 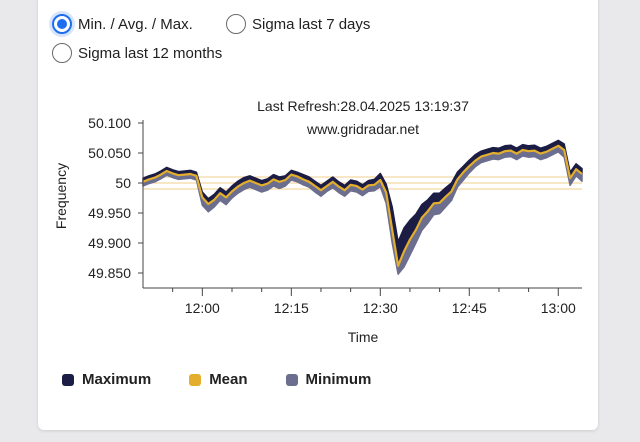 What do you see at coordinates (236, 24) in the screenshot?
I see `radio-sigma-7-days` at bounding box center [236, 24].